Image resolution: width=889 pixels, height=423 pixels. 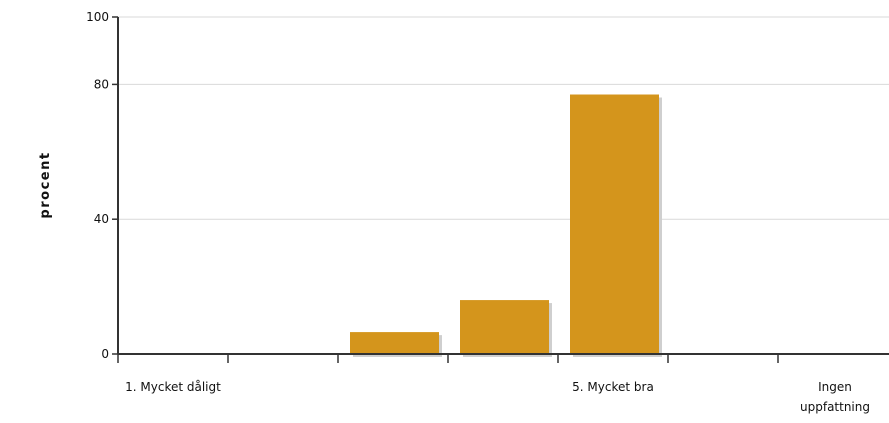 I want to click on y-tick-label: 80, so click(x=101, y=84).